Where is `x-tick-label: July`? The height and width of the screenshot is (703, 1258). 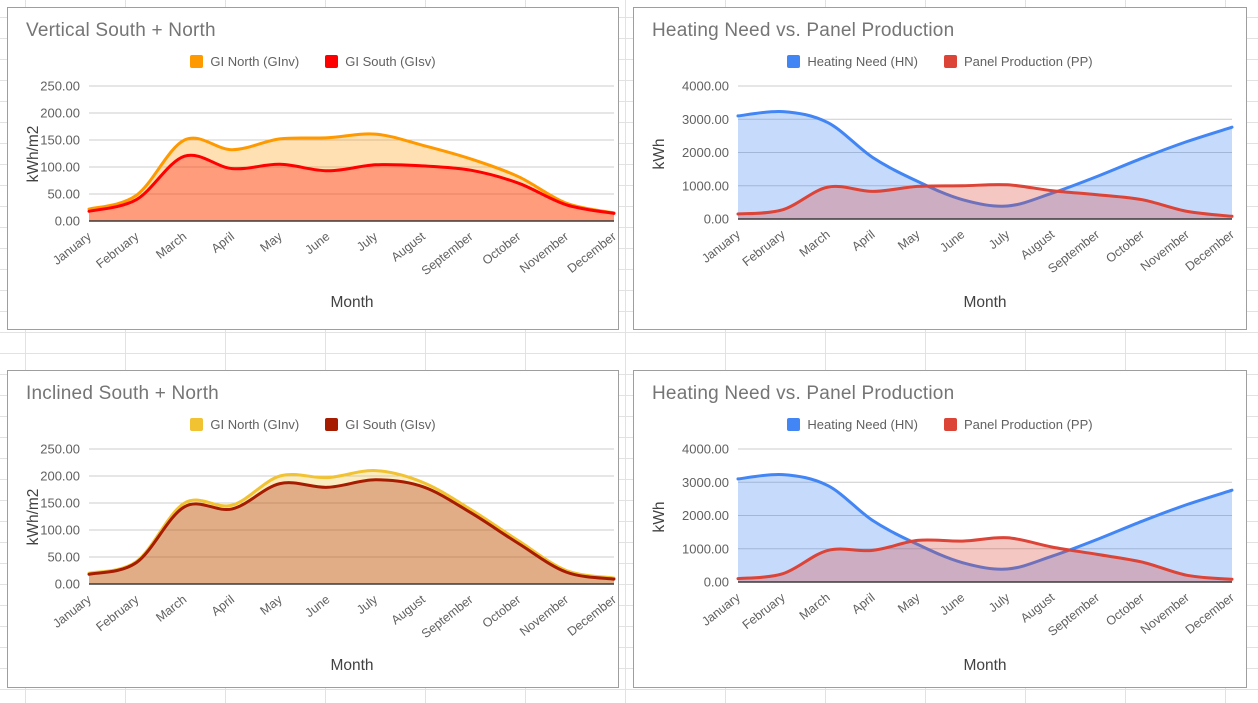 x-tick-label: July is located at coordinates (999, 602).